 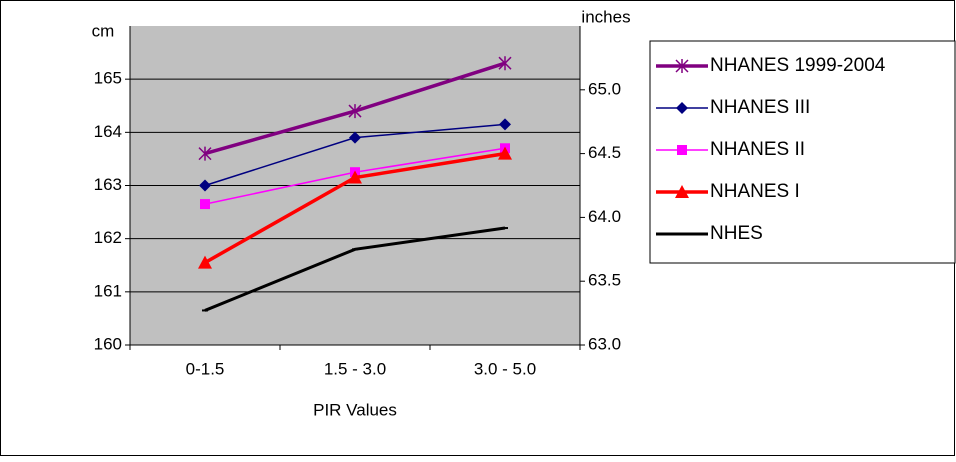 What do you see at coordinates (604, 216) in the screenshot?
I see `y2-tick-label: 64.0` at bounding box center [604, 216].